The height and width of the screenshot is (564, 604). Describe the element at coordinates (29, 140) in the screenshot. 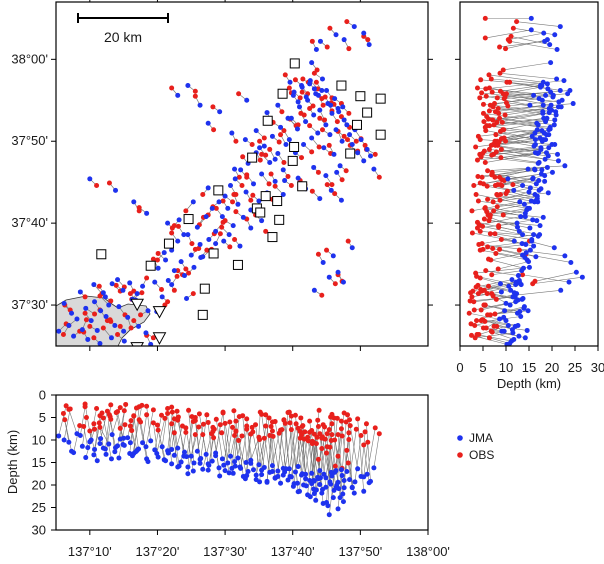

I see `map-ytick-label: 37°50'` at that location.